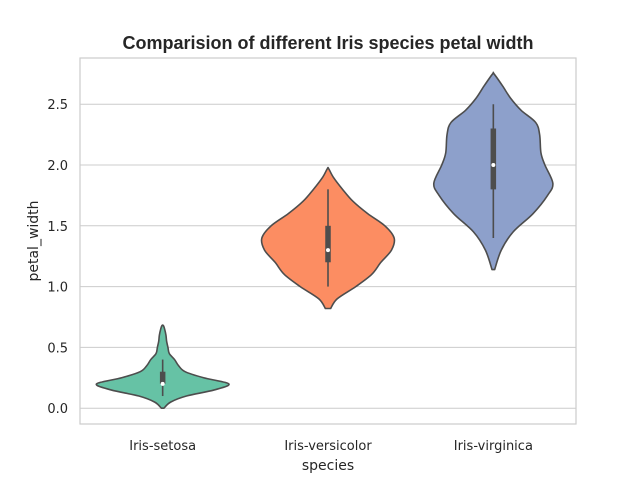 This screenshot has width=640, height=478. Describe the element at coordinates (57, 105) in the screenshot. I see `y-tick-label: 2.5` at that location.